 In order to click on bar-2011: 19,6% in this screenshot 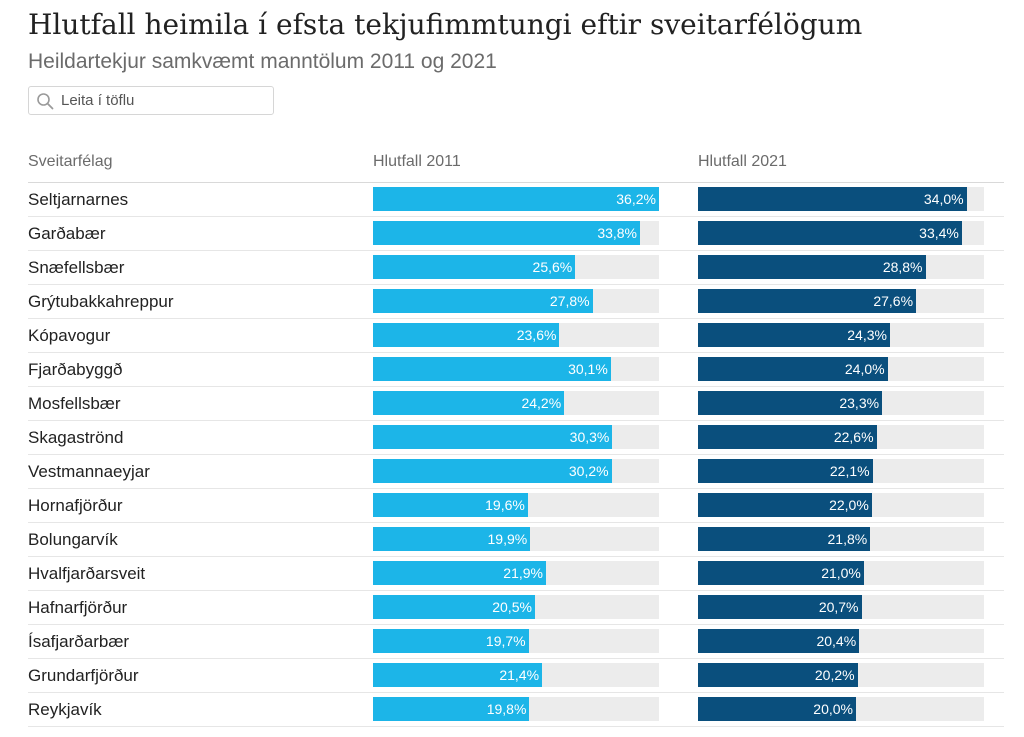, I will do `click(450, 505)`.